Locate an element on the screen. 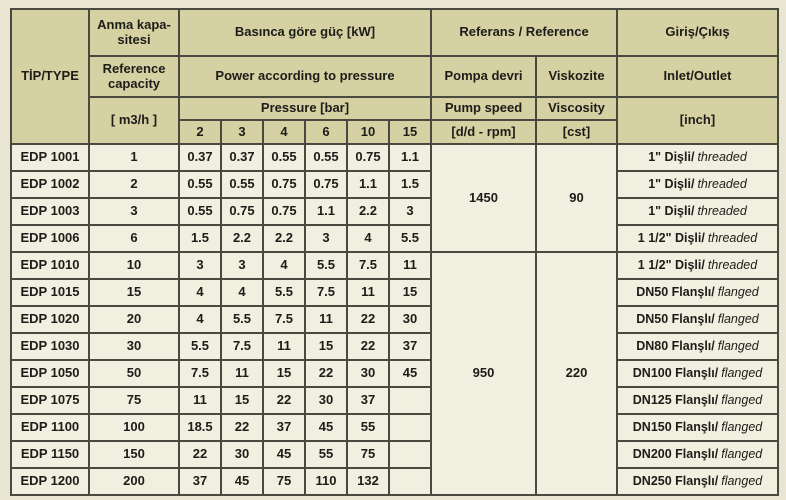 The height and width of the screenshot is (500, 786). header-pressure-2: 2 is located at coordinates (200, 132).